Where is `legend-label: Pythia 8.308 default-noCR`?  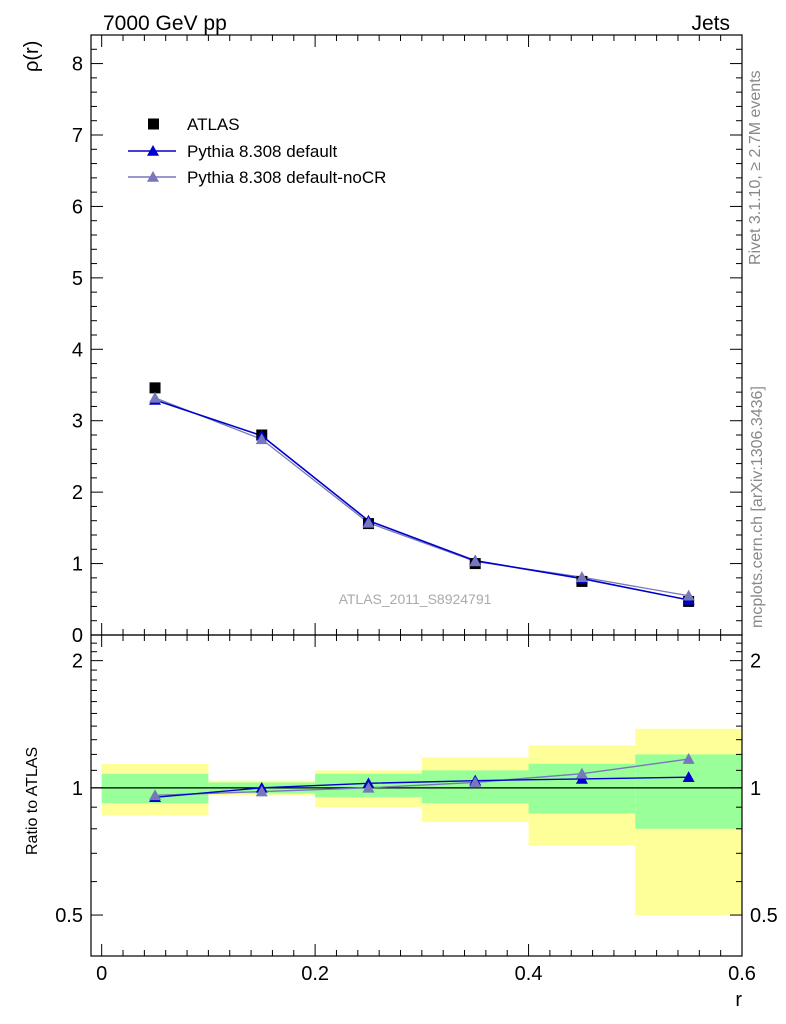 legend-label: Pythia 8.308 default-noCR is located at coordinates (286, 177).